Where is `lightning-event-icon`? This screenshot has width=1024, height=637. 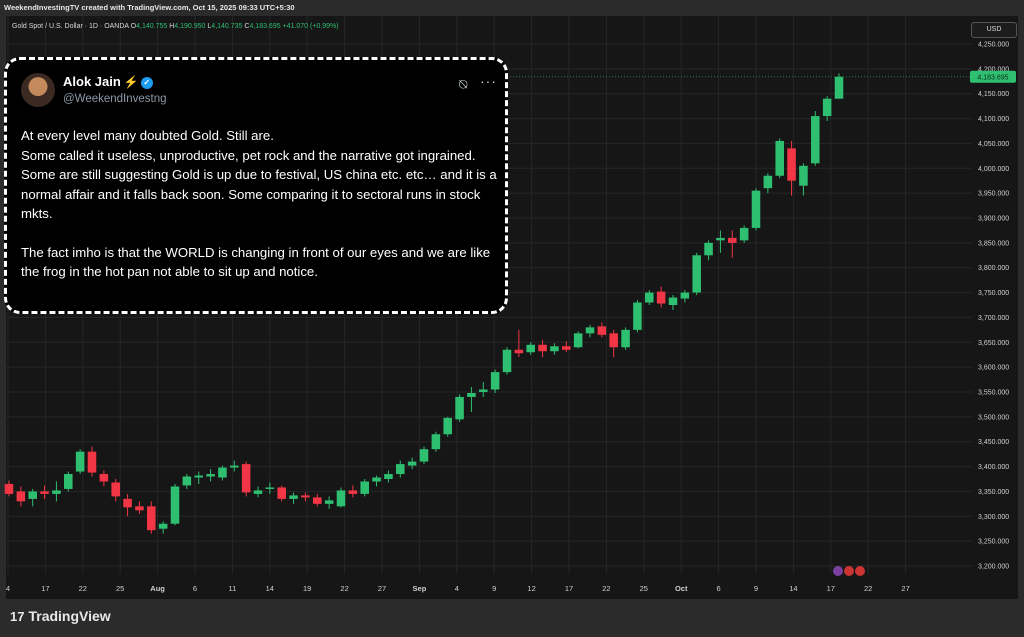
lightning-event-icon is located at coordinates (838, 571).